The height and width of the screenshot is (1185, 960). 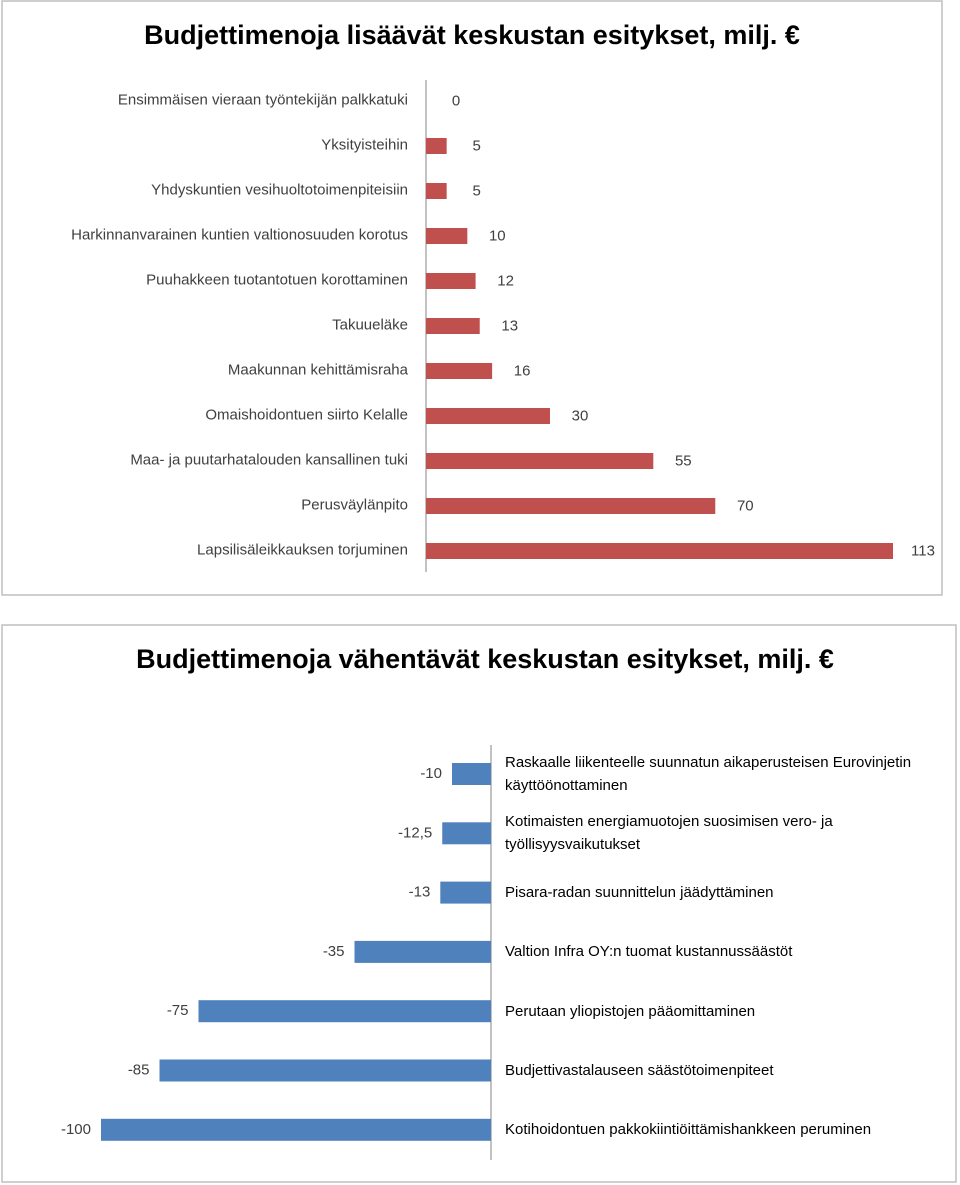 I want to click on y-tick-label-box: Perutaan yliopistojen pääomittaminen, so click(x=630, y=1011).